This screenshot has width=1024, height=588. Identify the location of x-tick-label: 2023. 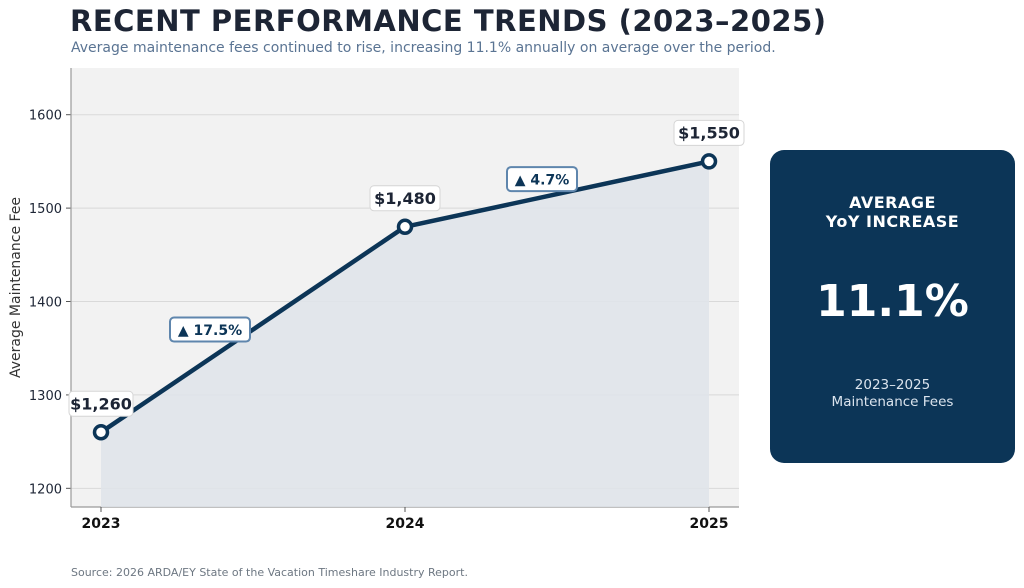
(101, 524).